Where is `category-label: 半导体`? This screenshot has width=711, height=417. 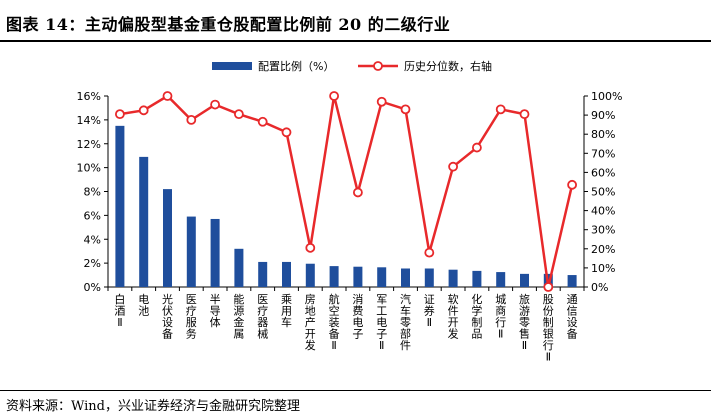
category-label: 半导体 is located at coordinates (215, 310).